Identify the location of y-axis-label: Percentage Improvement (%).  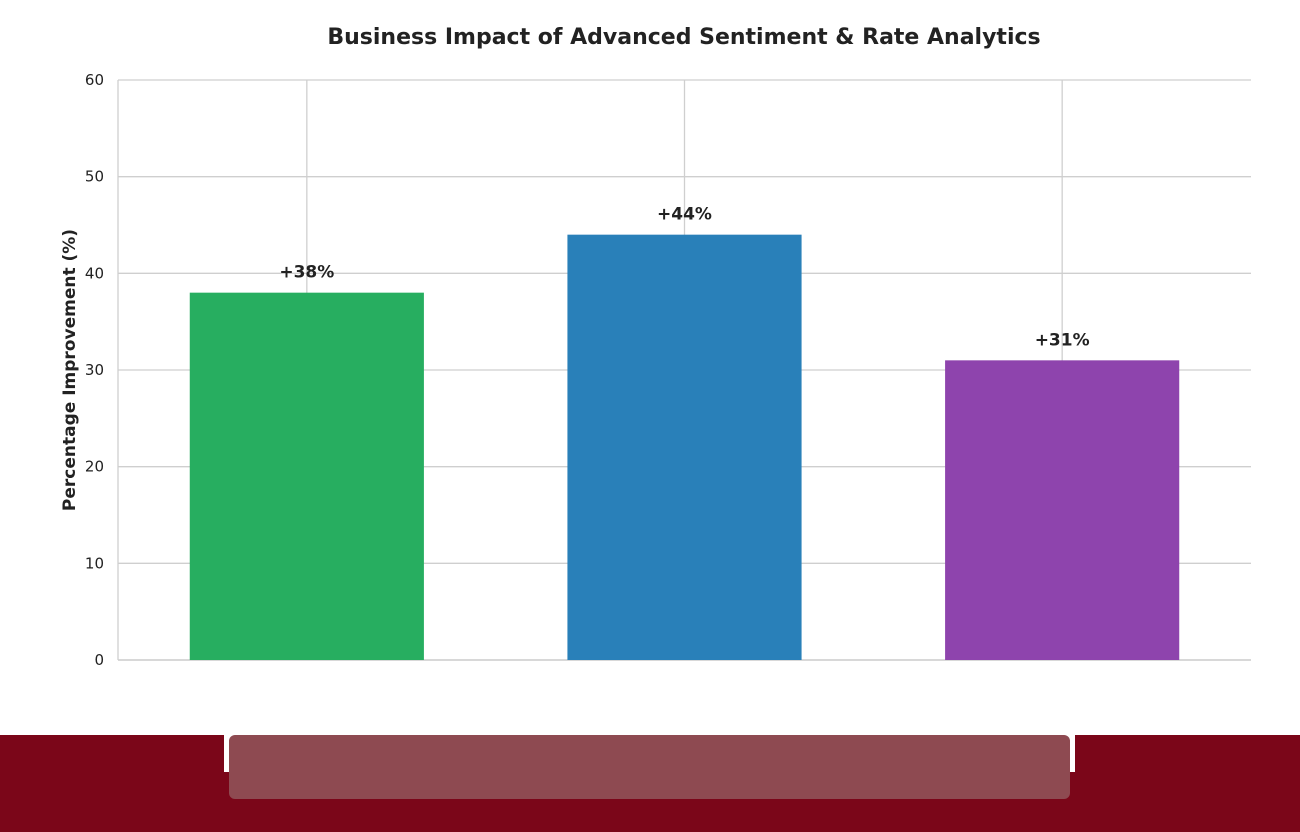
(70, 370).